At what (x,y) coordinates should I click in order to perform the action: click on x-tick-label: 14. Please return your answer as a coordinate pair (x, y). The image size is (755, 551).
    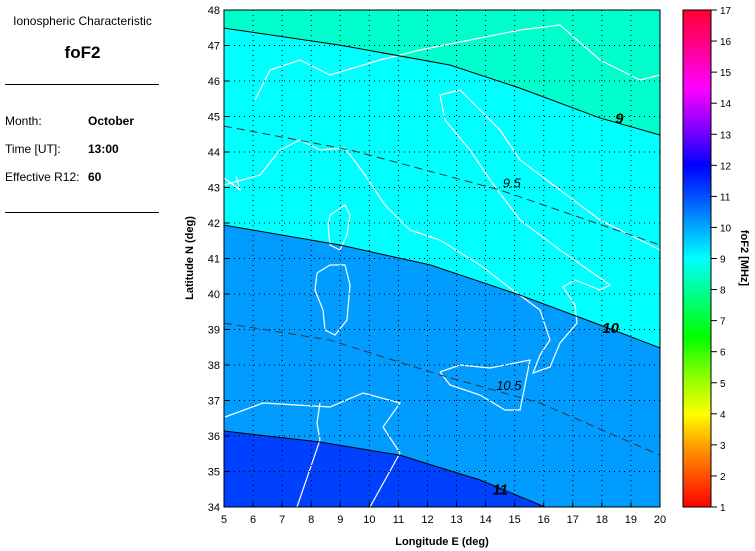
    Looking at the image, I should click on (485, 520).